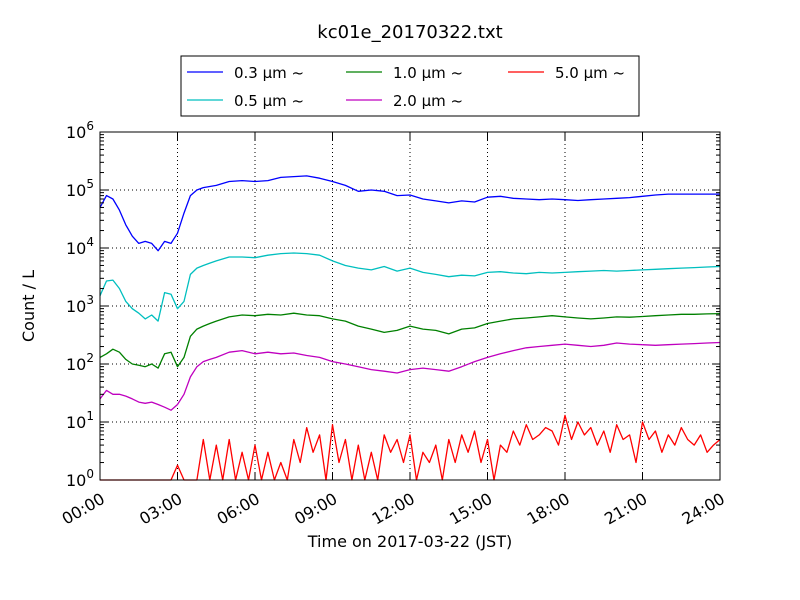 The width and height of the screenshot is (800, 600). What do you see at coordinates (428, 101) in the screenshot?
I see `legend-label: 2.0 μm ~` at bounding box center [428, 101].